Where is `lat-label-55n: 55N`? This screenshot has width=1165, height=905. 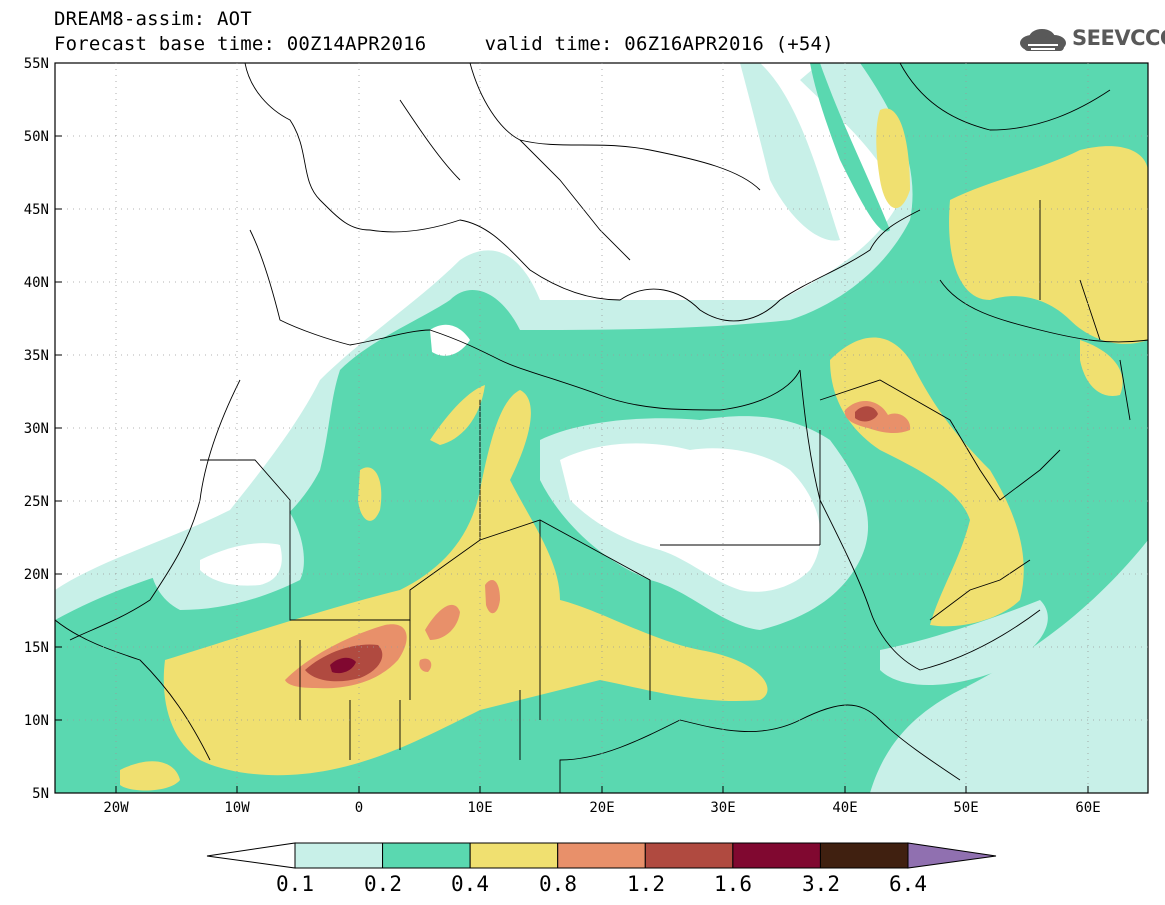
lat-label-55n: 55N is located at coordinates (36, 64).